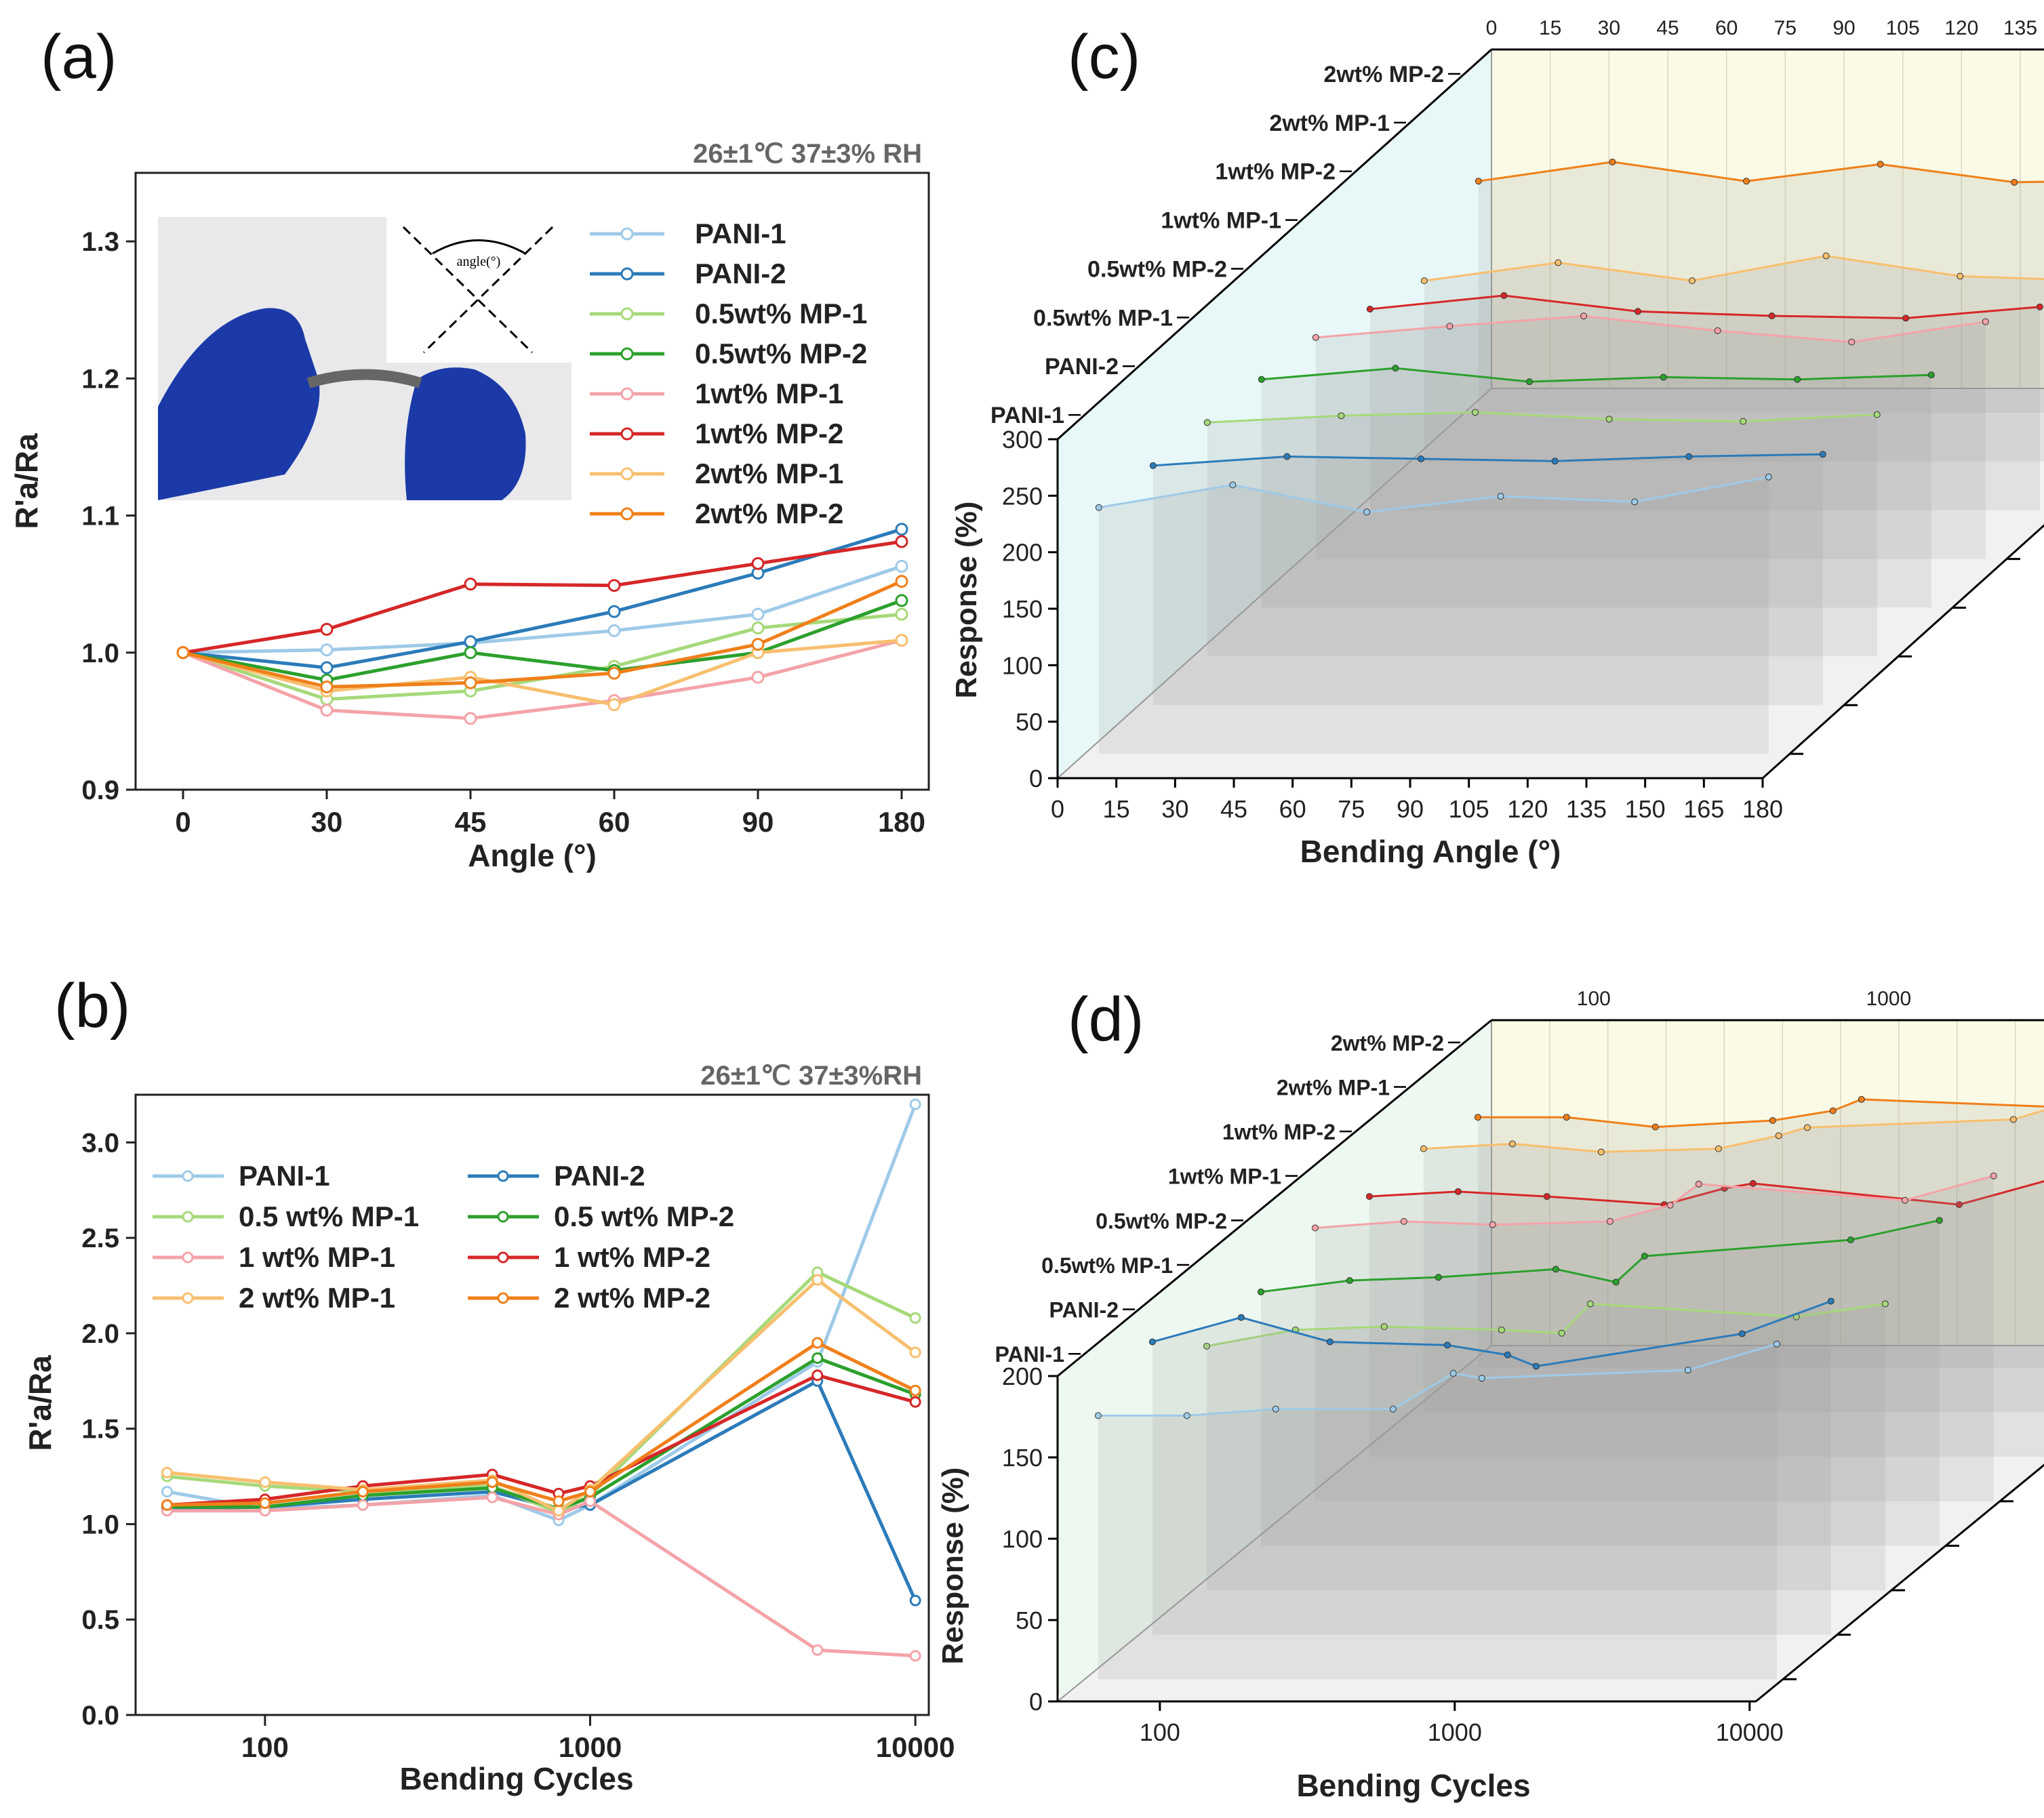  What do you see at coordinates (1116, 809) in the screenshot?
I see `panel-c-xtick-label: 15` at bounding box center [1116, 809].